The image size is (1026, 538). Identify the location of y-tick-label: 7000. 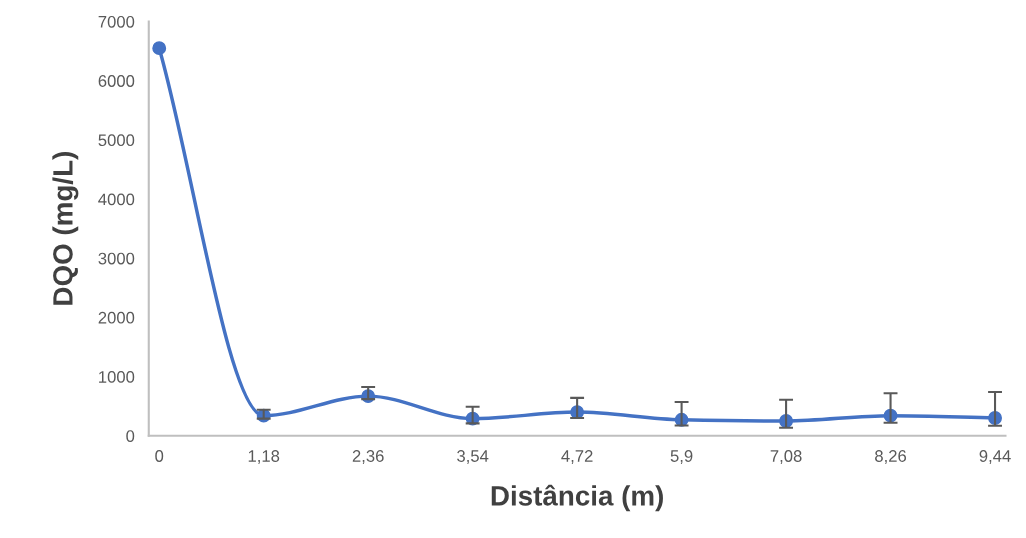
(116, 21).